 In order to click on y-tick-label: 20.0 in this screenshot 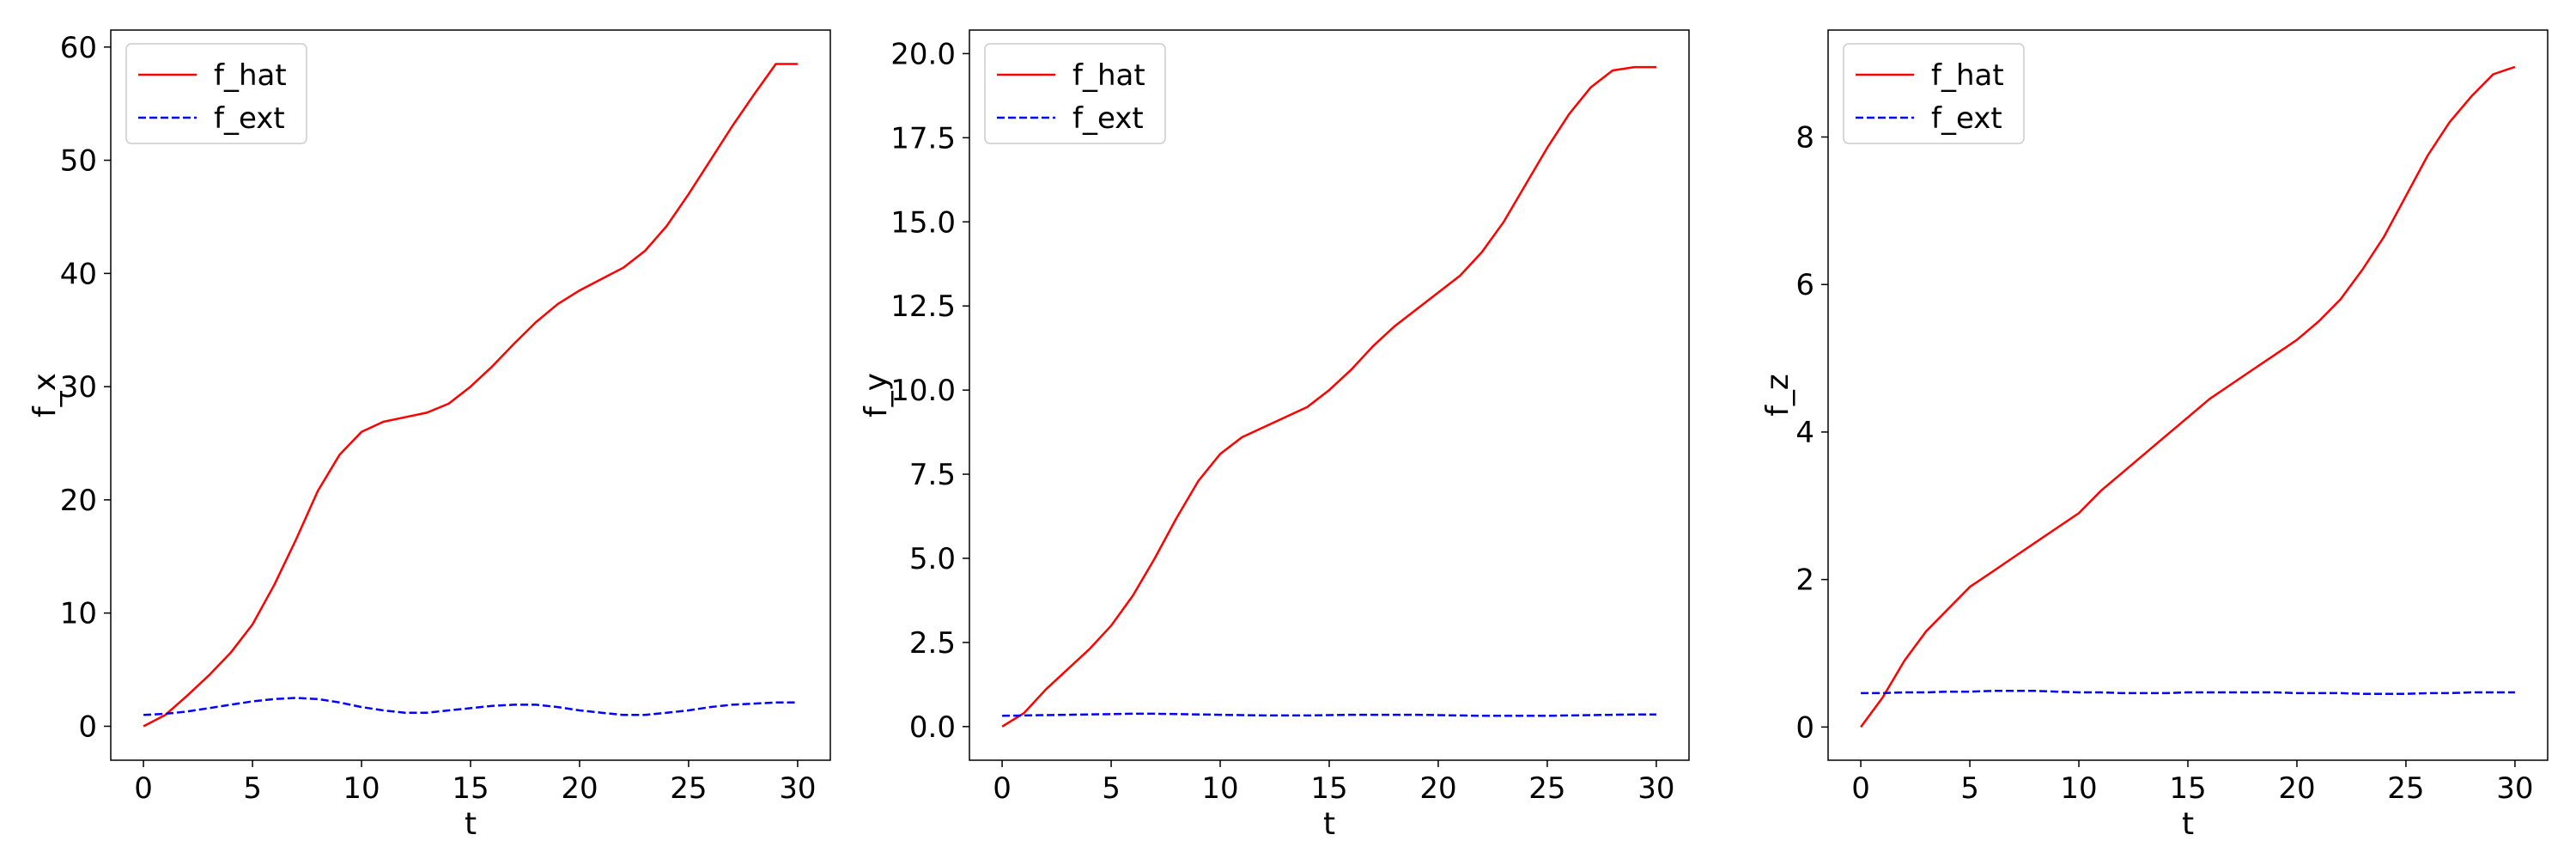, I will do `click(923, 54)`.